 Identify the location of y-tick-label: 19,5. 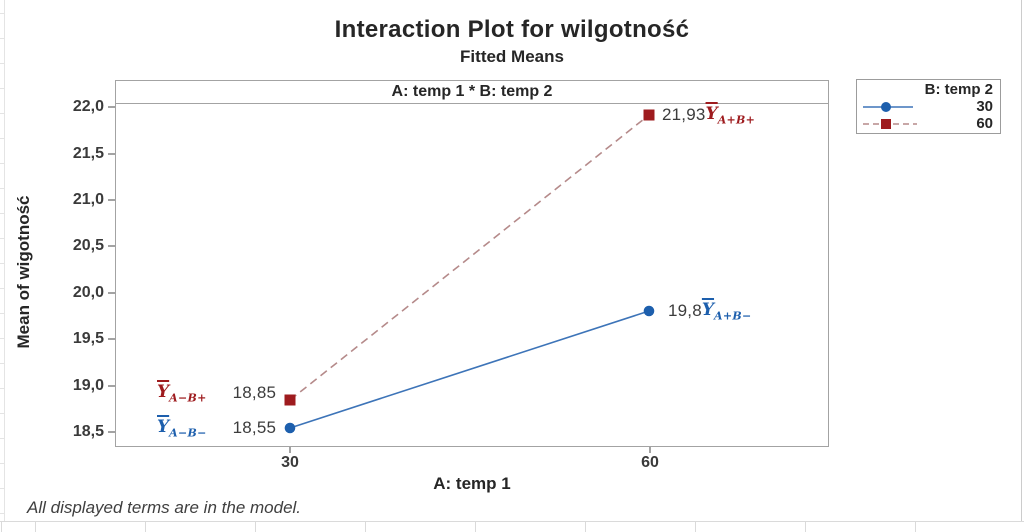
(88, 338).